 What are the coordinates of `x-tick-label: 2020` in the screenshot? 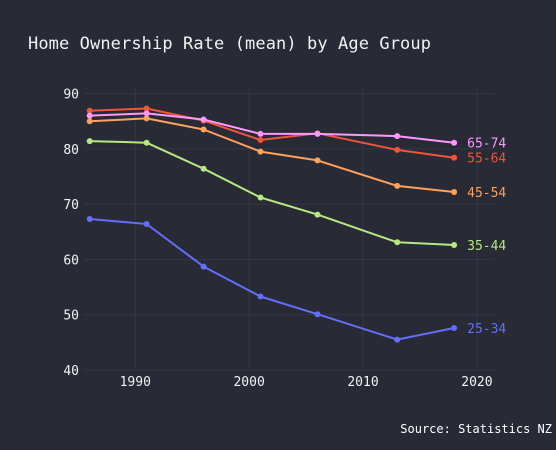 It's located at (476, 382).